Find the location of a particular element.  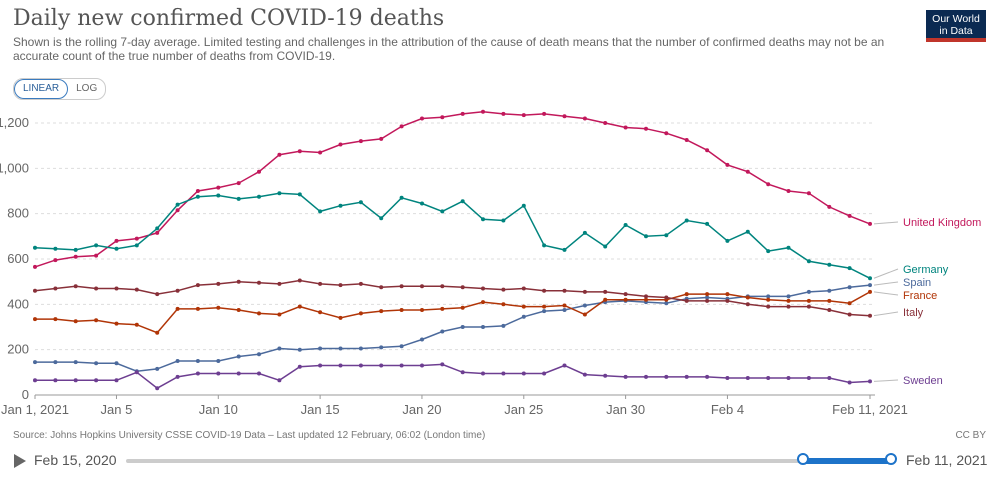

y-tick-label: 1,000 is located at coordinates (14, 167).